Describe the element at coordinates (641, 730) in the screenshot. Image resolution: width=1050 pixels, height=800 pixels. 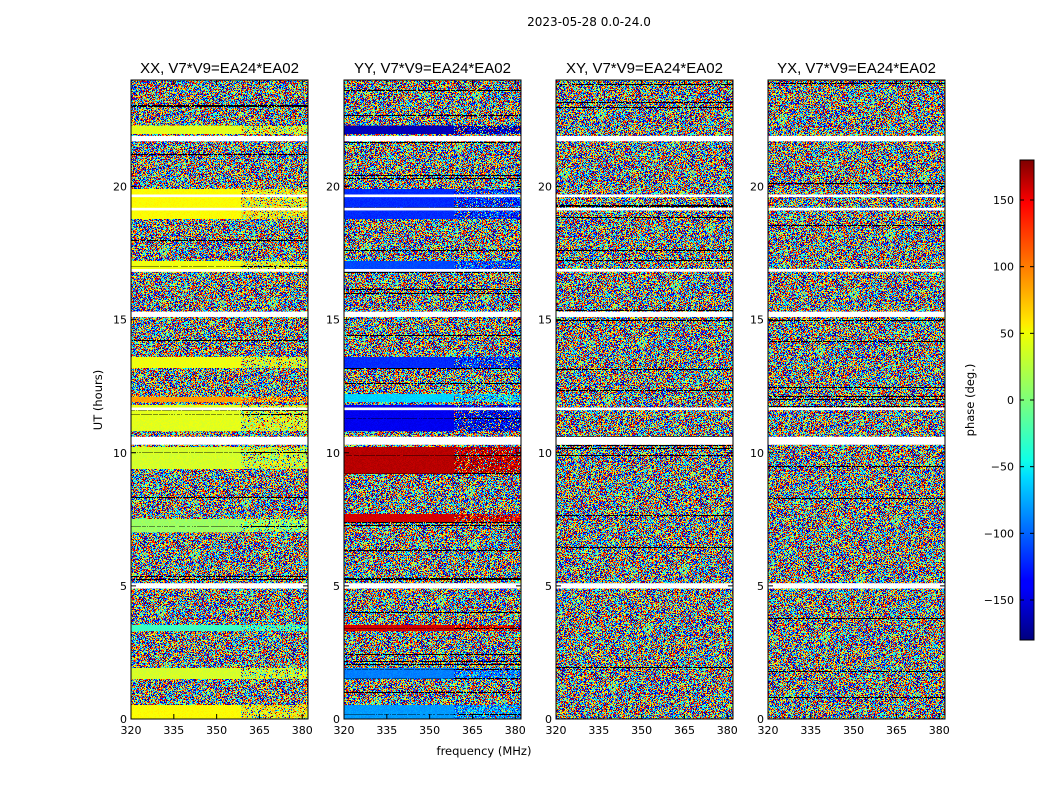
I see `panel-3-xtick-label: 350` at that location.